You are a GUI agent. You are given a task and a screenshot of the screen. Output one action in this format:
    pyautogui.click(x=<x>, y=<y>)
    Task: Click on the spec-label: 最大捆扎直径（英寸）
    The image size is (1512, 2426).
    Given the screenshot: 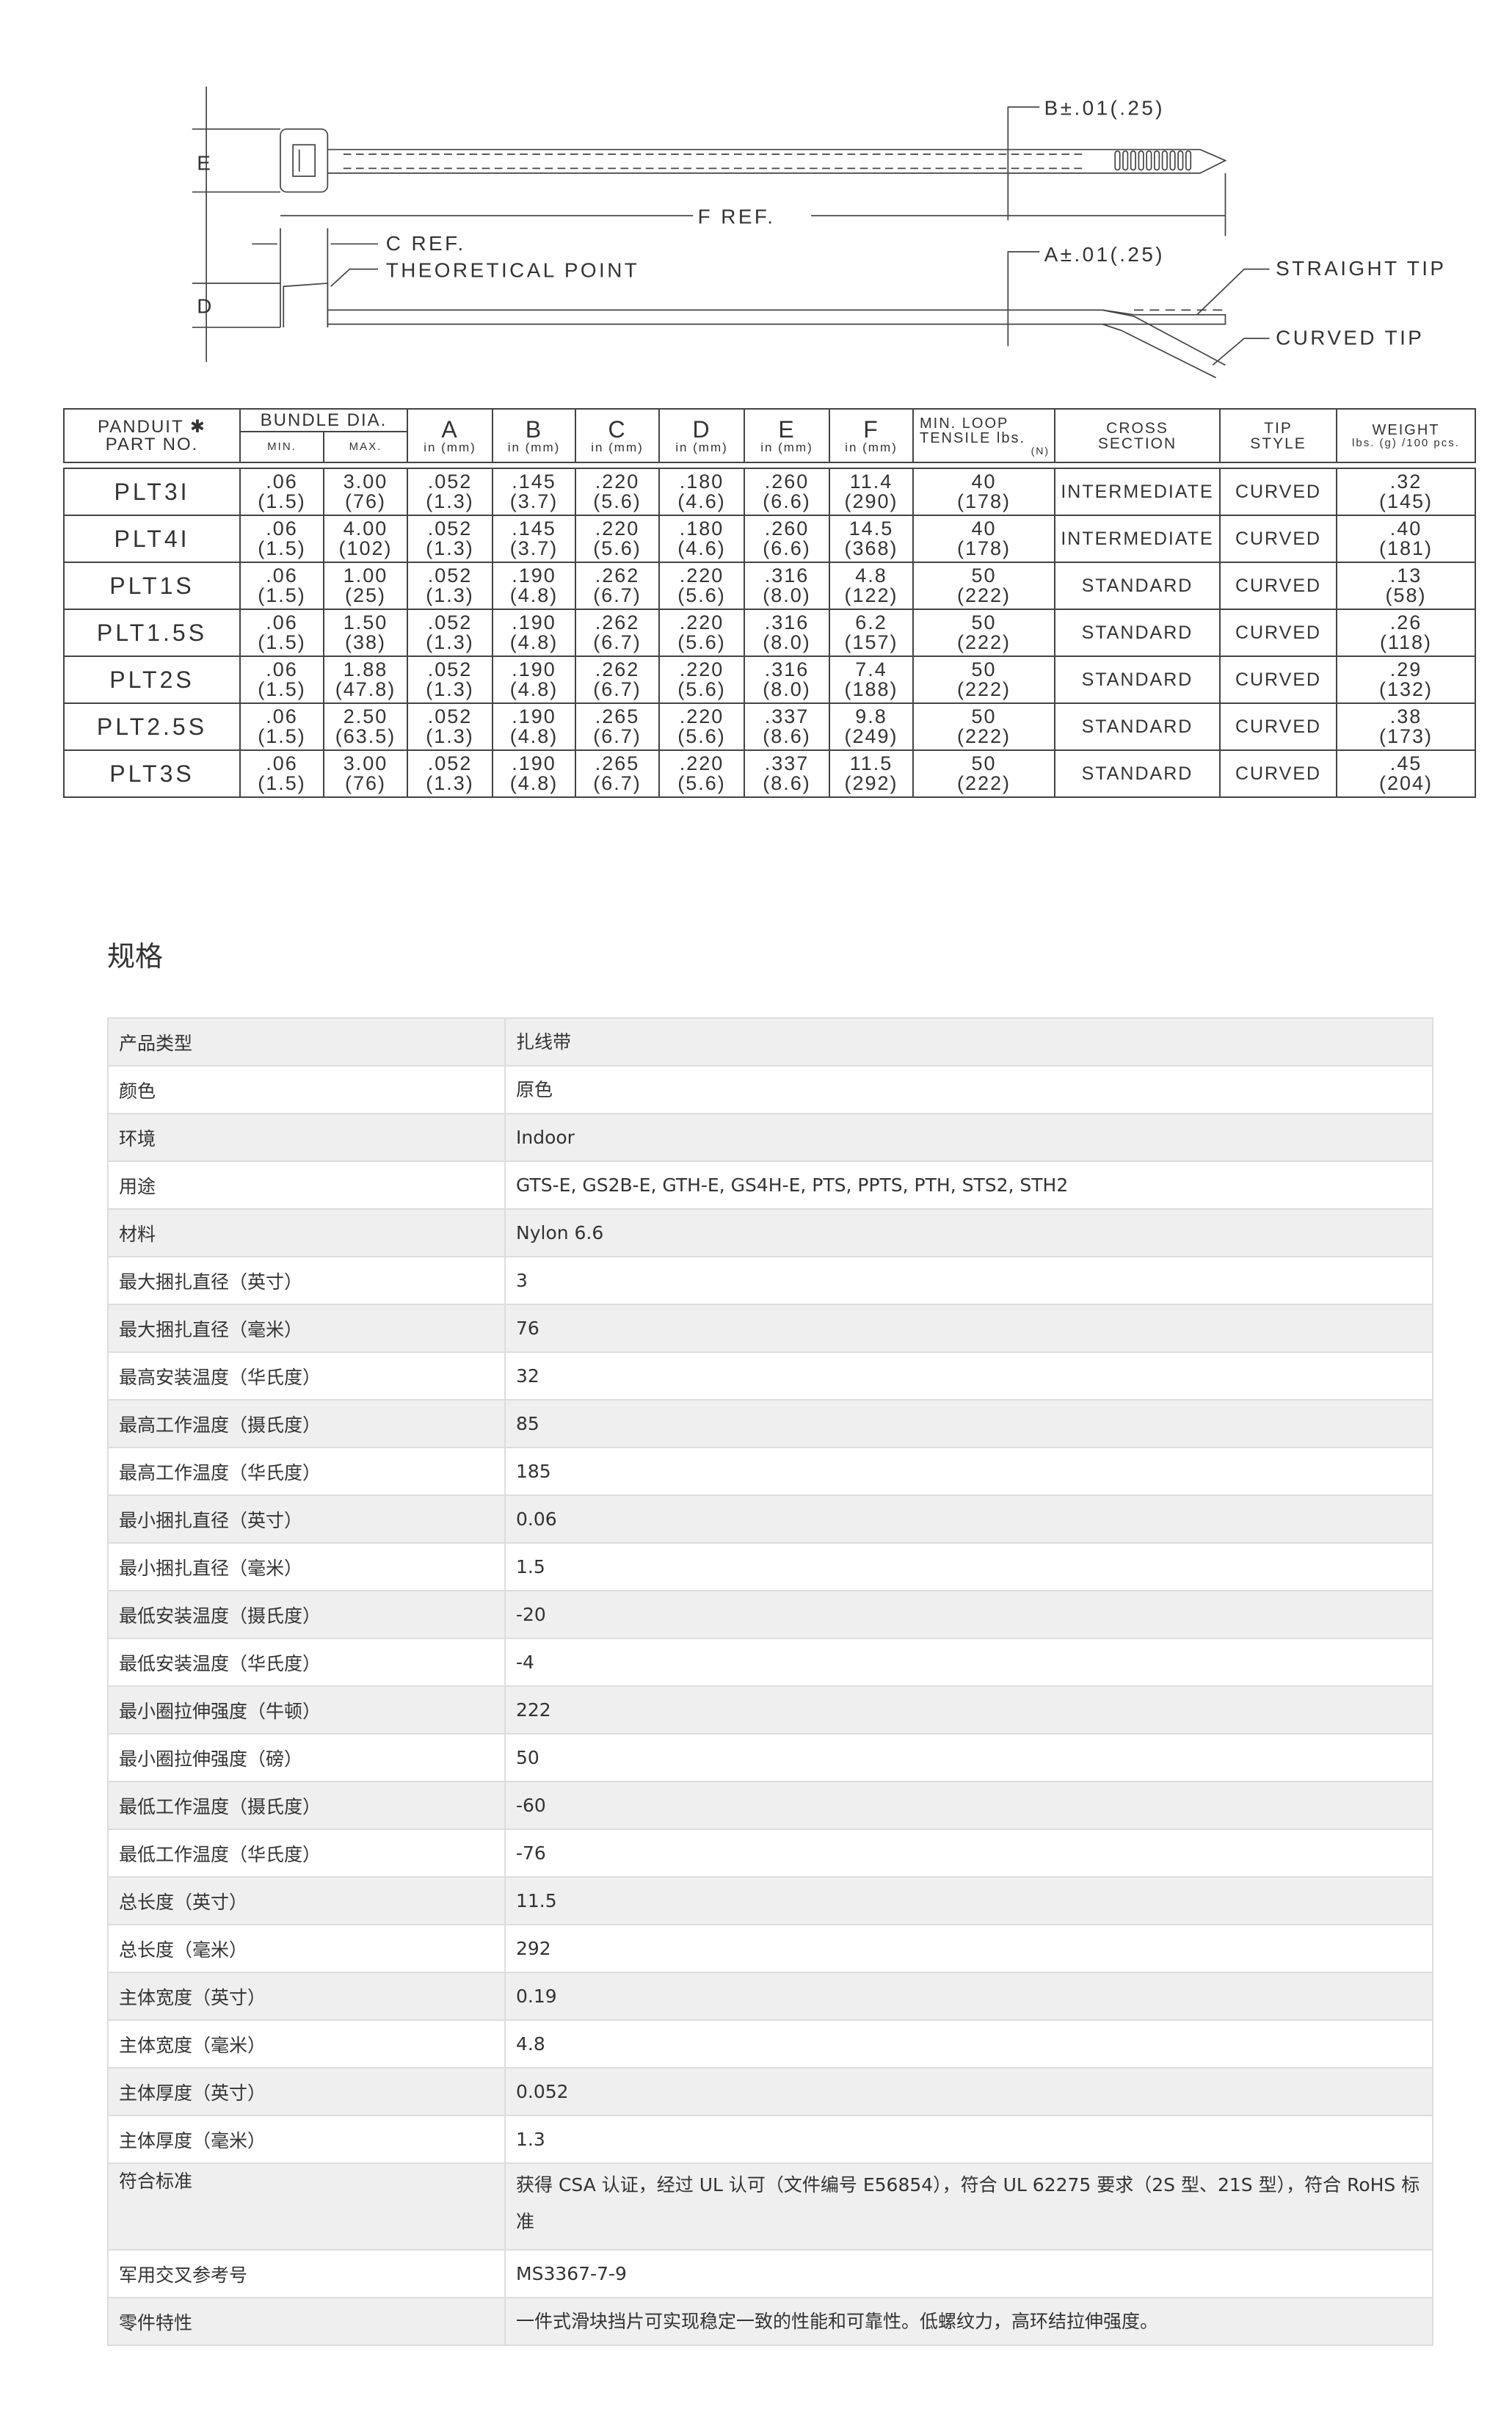 What is the action you would take?
    pyautogui.click(x=306, y=1280)
    